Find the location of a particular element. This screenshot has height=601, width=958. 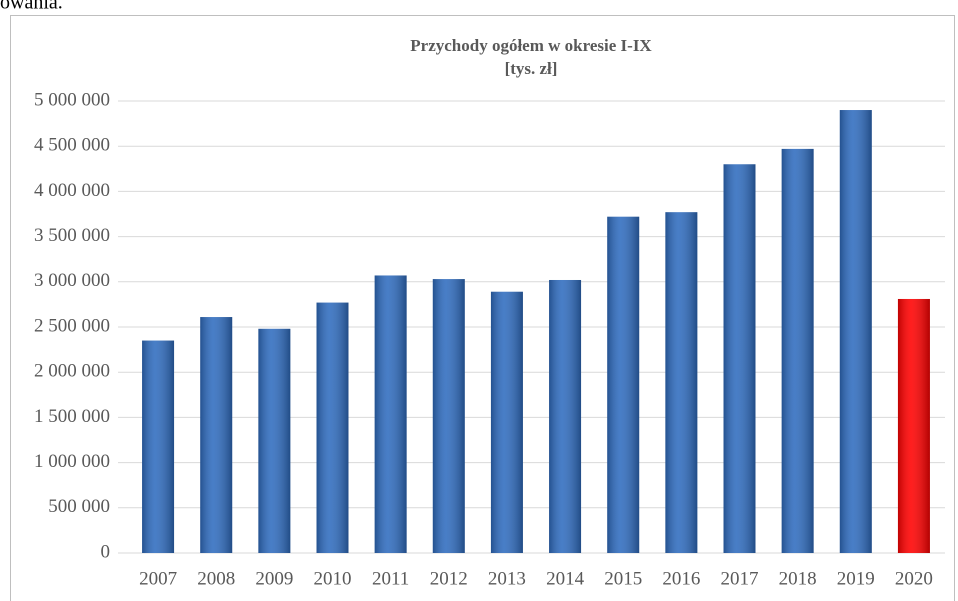

chart-title: Przychody ogółem w okresie I-IX is located at coordinates (531, 45).